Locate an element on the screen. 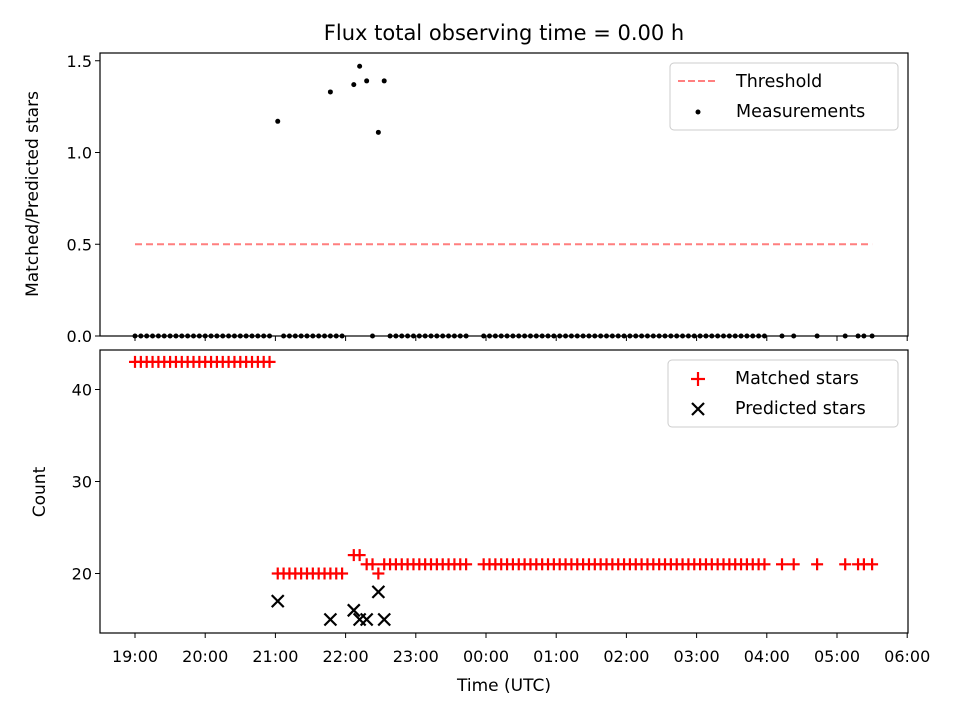 This screenshot has height=720, width=960. matched-legend-label: Matched stars is located at coordinates (797, 379).